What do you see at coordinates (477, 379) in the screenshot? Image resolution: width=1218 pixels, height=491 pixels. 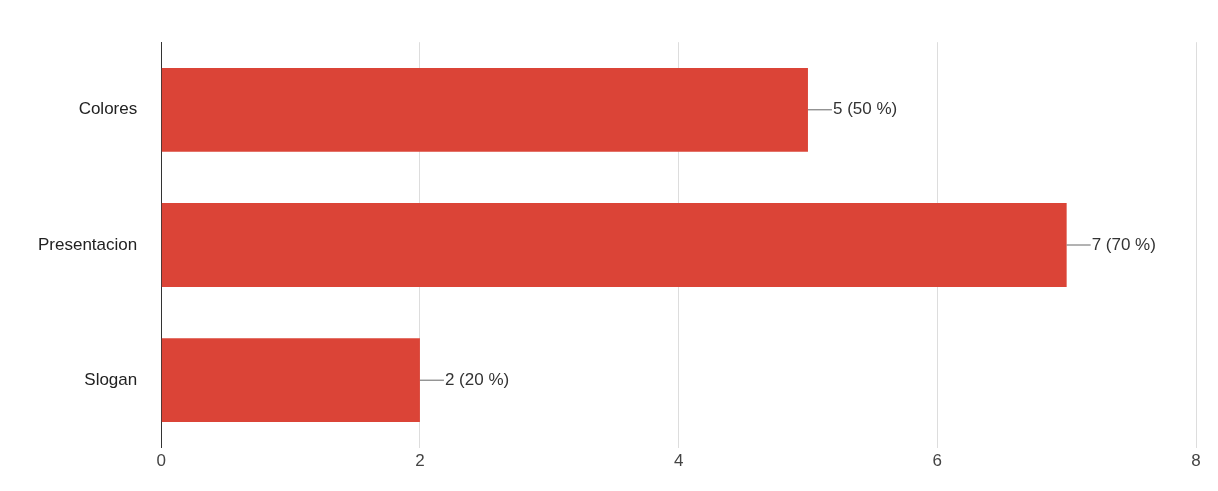 I see `data-label: 2 (20 %)` at bounding box center [477, 379].